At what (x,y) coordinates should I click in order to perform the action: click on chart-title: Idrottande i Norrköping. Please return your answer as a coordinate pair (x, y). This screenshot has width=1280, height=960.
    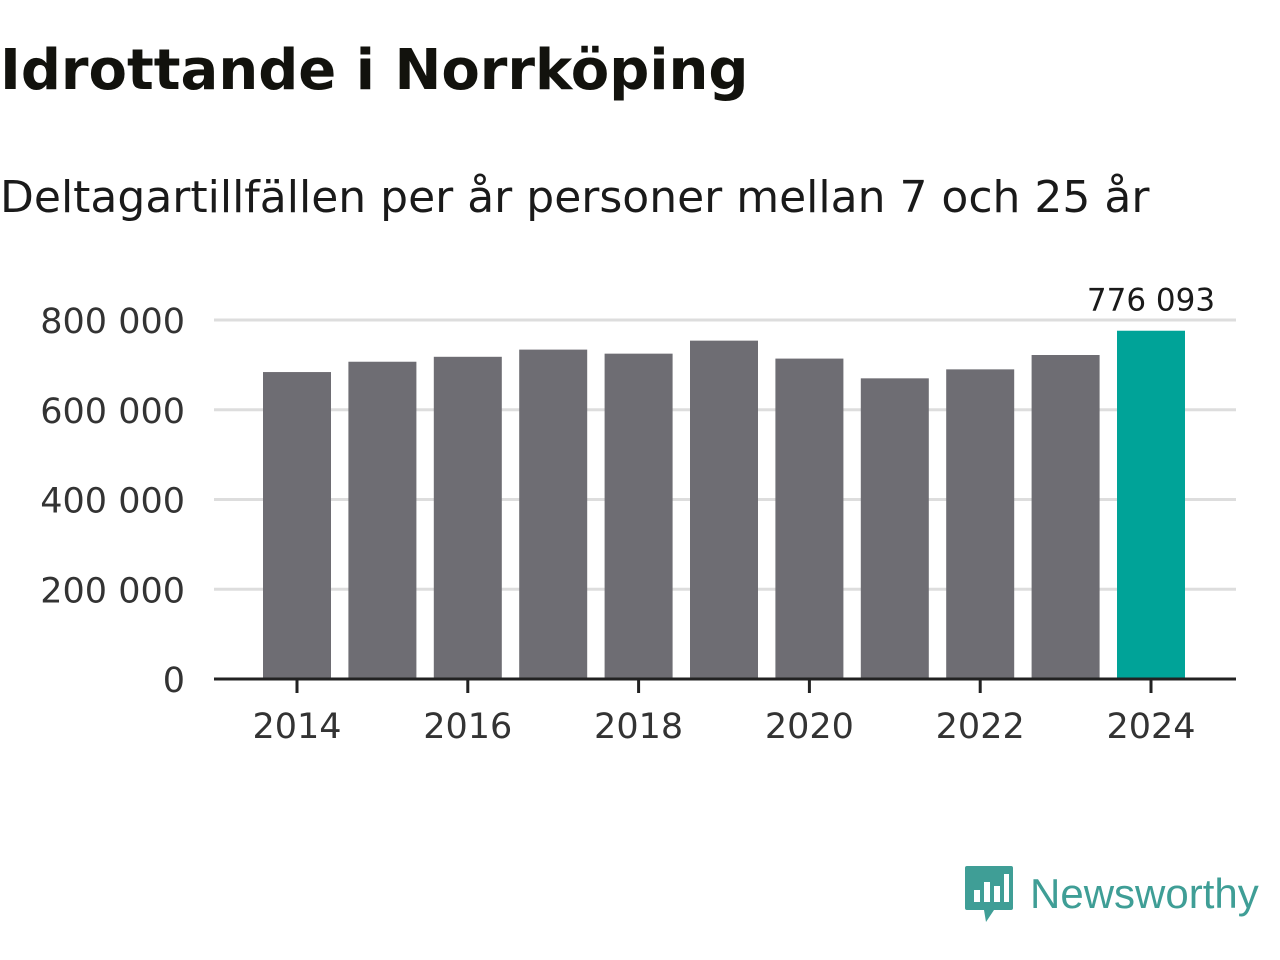
    Looking at the image, I should click on (374, 70).